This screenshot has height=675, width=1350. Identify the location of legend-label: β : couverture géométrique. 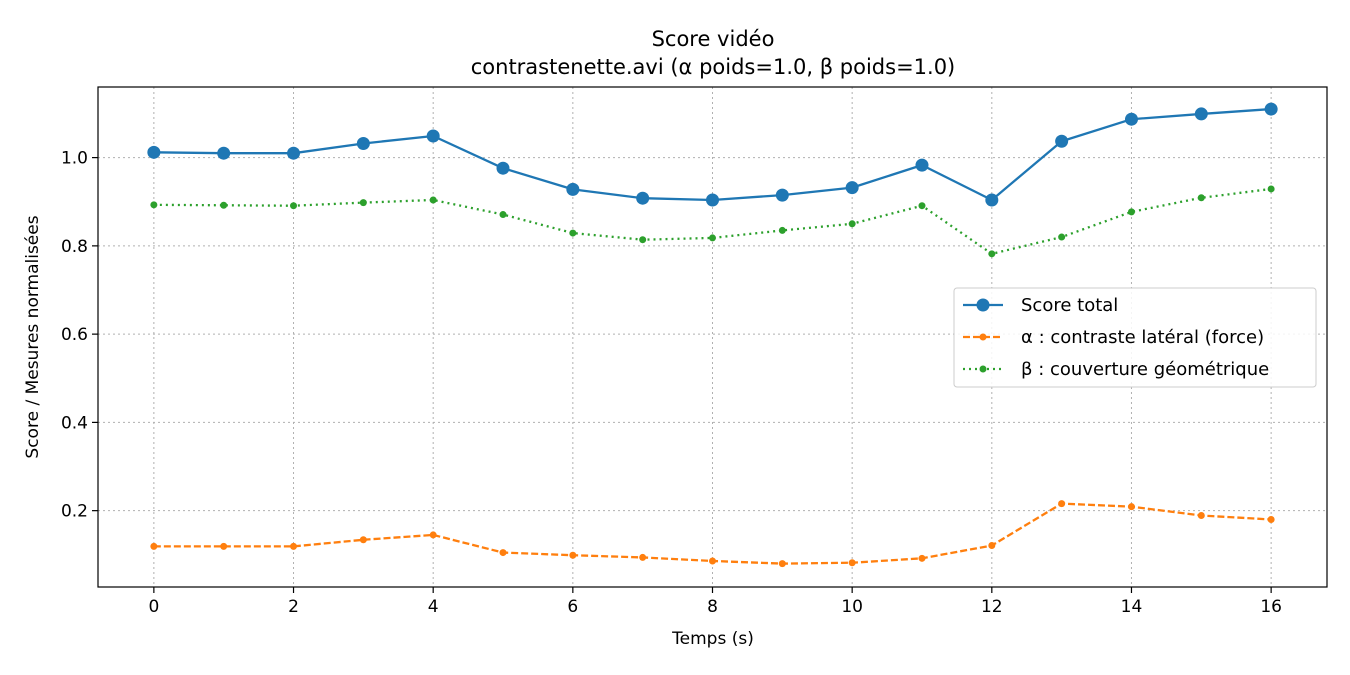
(1145, 369).